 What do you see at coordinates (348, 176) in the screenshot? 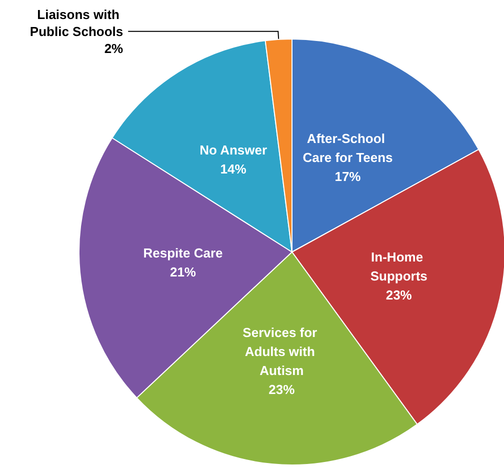
I see `data-label: 17%` at bounding box center [348, 176].